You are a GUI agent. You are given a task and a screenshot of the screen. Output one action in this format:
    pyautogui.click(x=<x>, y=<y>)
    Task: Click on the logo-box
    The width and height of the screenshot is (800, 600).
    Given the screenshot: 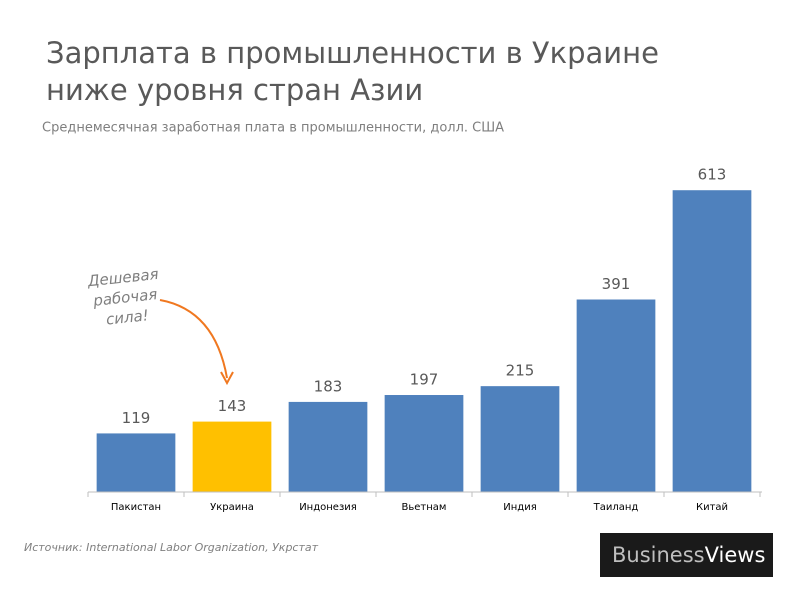 What is the action you would take?
    pyautogui.click(x=686, y=555)
    